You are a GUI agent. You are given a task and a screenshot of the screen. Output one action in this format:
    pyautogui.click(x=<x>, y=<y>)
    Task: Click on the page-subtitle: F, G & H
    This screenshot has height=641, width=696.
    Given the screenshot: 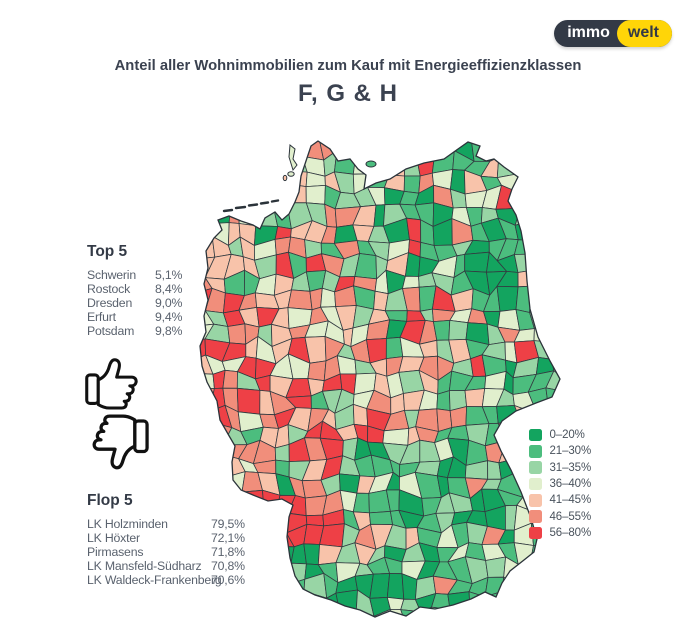 What is the action you would take?
    pyautogui.click(x=347, y=93)
    